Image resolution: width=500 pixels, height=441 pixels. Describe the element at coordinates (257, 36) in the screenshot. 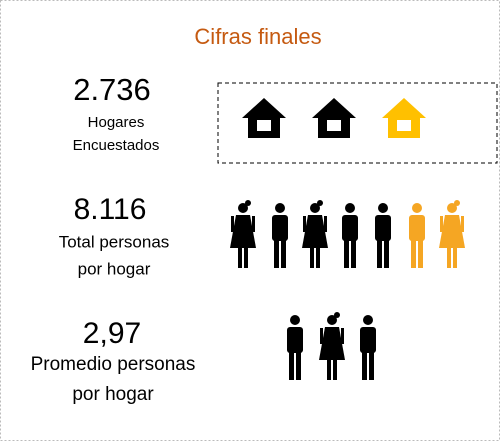

I see `title: Cifras finales` at that location.